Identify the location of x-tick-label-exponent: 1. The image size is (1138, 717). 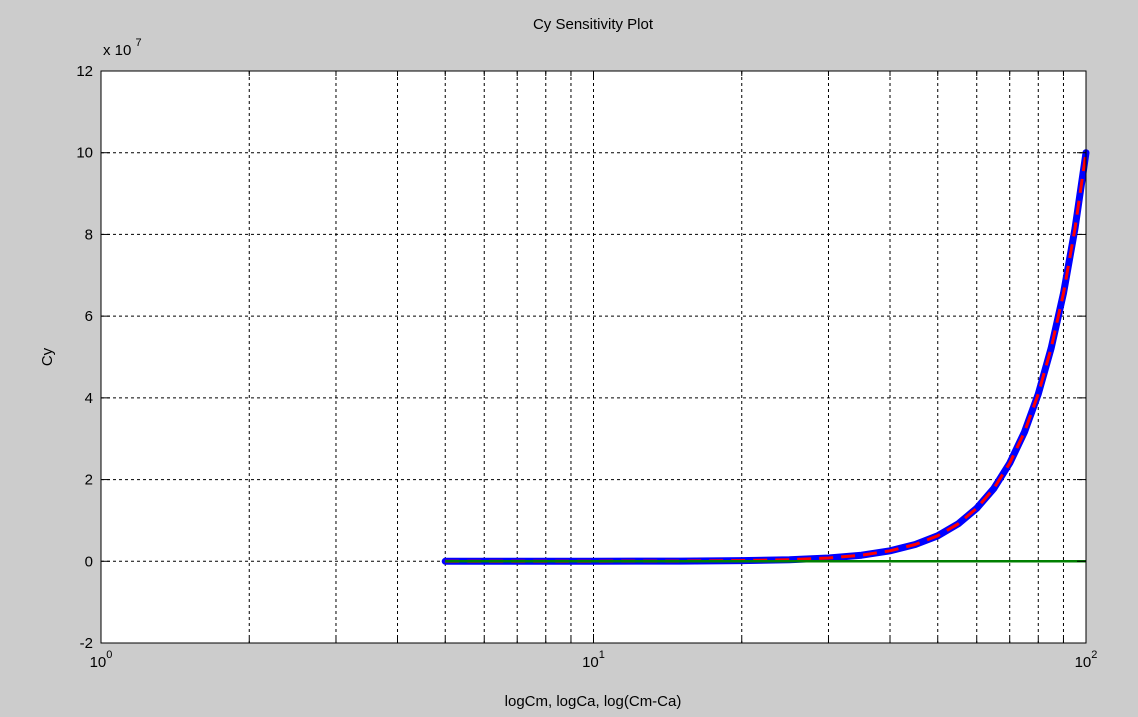
(602, 655).